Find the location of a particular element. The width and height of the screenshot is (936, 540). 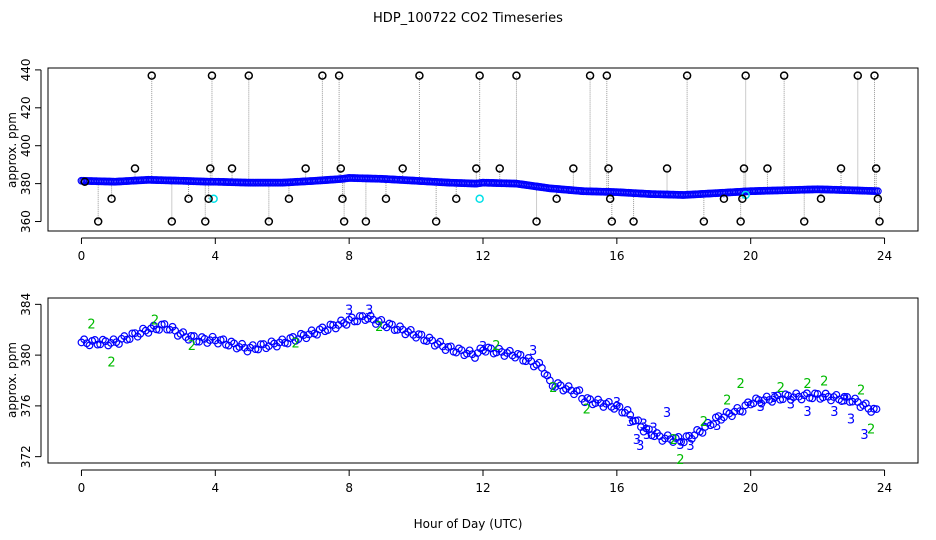

top-x-tick-label: 16 is located at coordinates (616, 256).